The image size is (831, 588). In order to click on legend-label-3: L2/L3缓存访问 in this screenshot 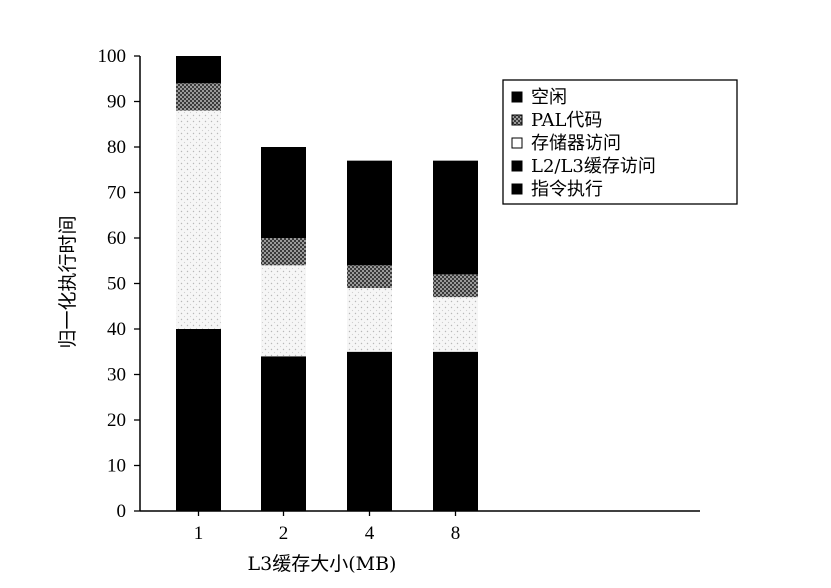, I will do `click(593, 166)`.